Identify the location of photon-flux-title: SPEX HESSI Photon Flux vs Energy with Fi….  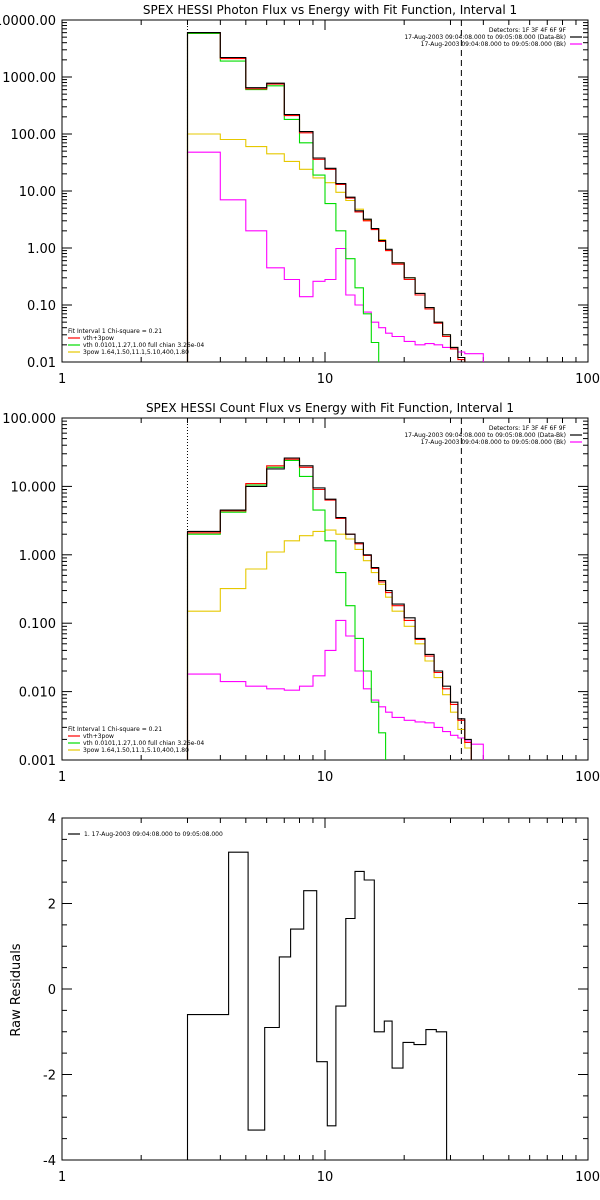
(330, 10).